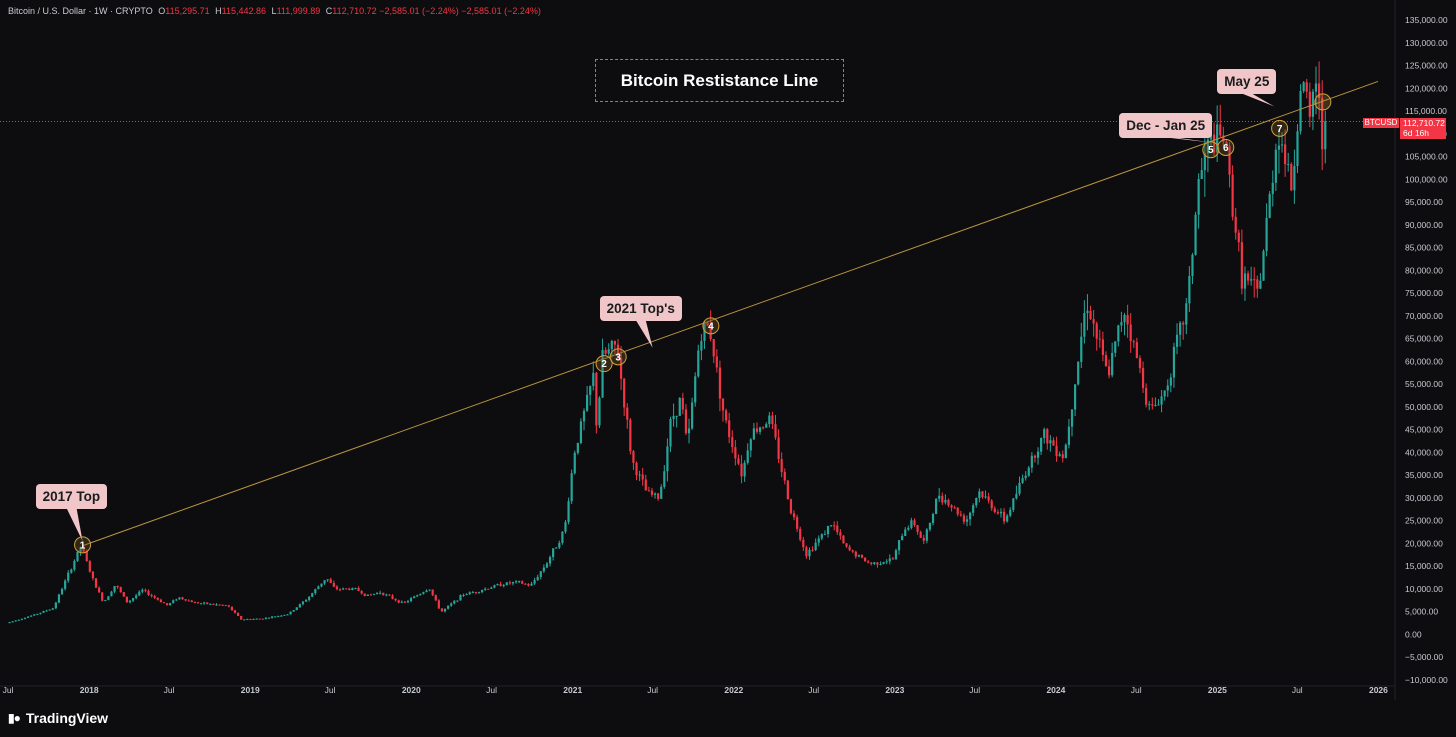 This screenshot has width=1456, height=737. What do you see at coordinates (71, 497) in the screenshot?
I see `callout-label: 2017 Top` at bounding box center [71, 497].